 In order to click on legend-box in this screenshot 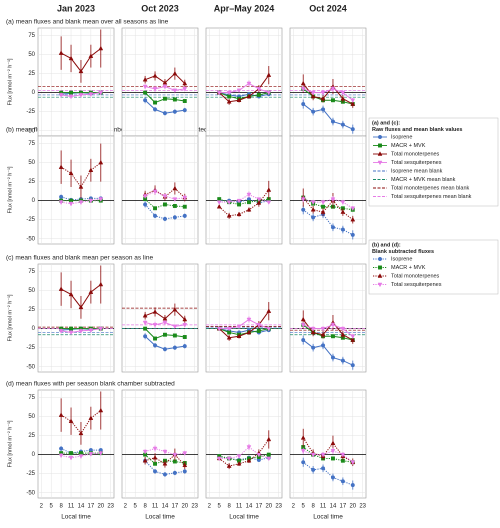, I will do `click(433, 162)`.